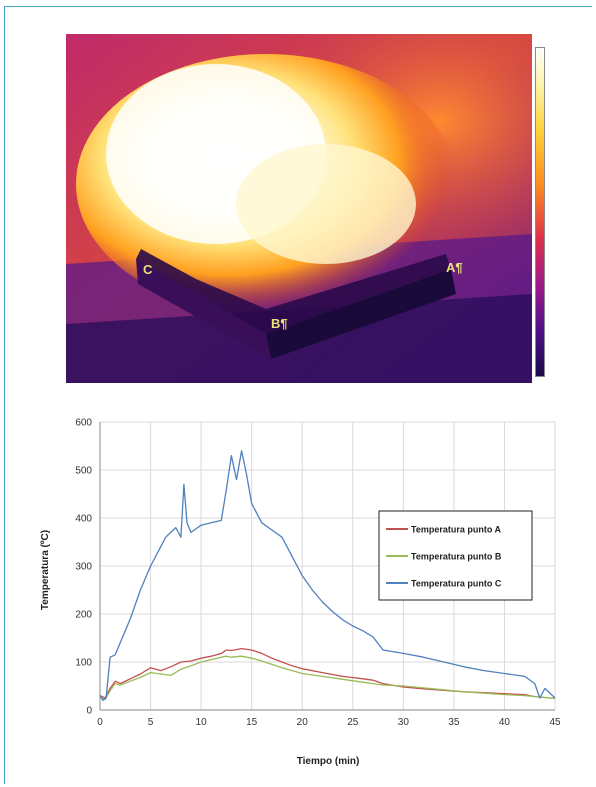 This screenshot has height=787, width=596. Describe the element at coordinates (202, 722) in the screenshot. I see `x-tick-label: 10` at that location.